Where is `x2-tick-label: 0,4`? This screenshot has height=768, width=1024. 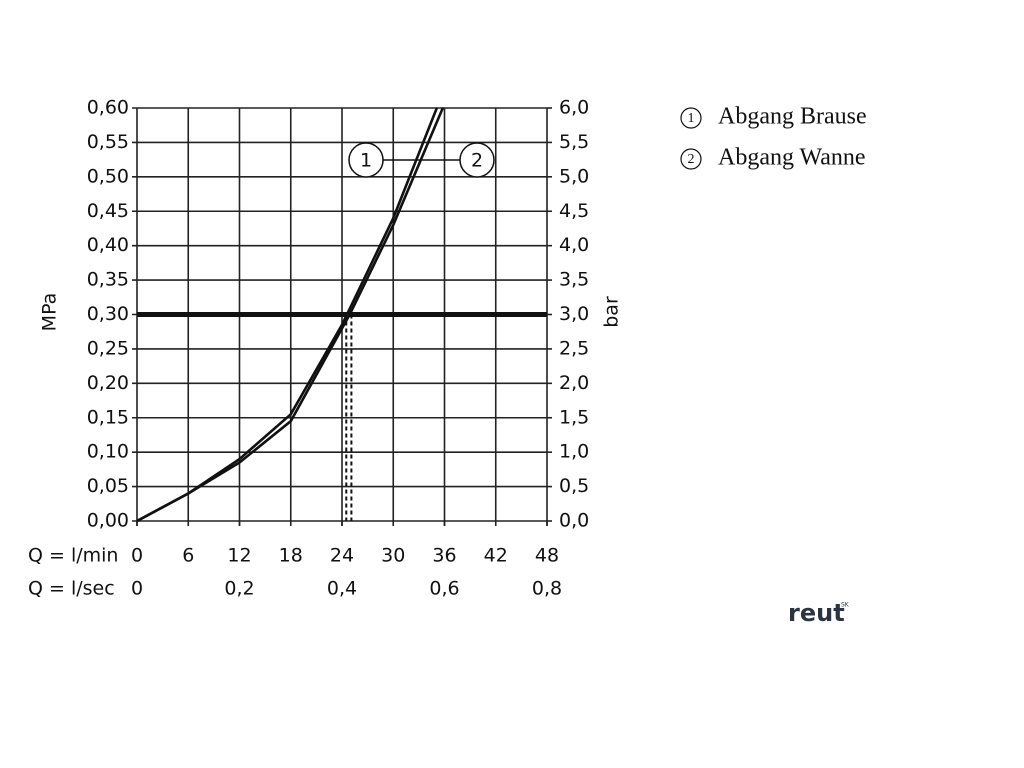 x2-tick-label: 0,4 is located at coordinates (342, 589).